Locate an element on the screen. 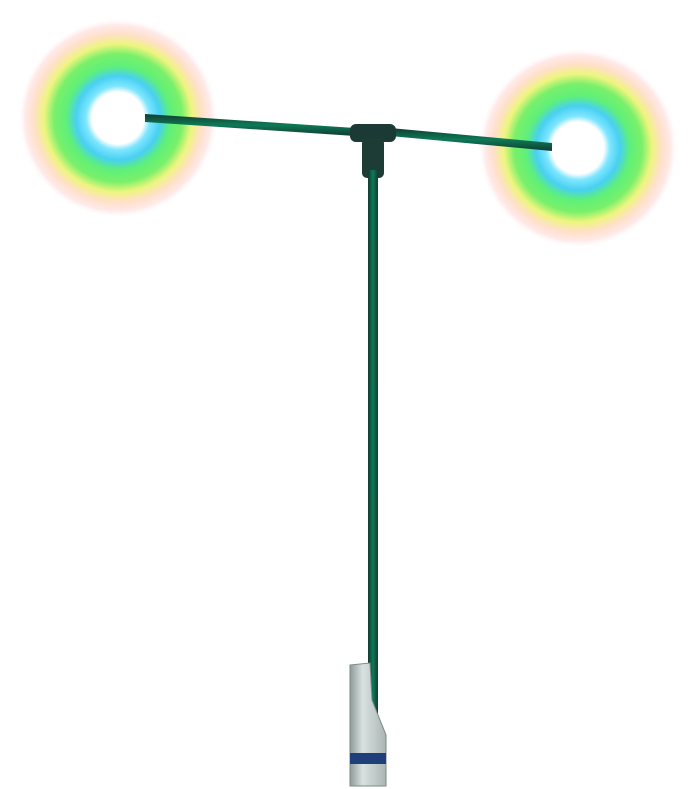 Image resolution: width=700 pixels, height=789 pixels. arm-left-segment is located at coordinates (250, 125).